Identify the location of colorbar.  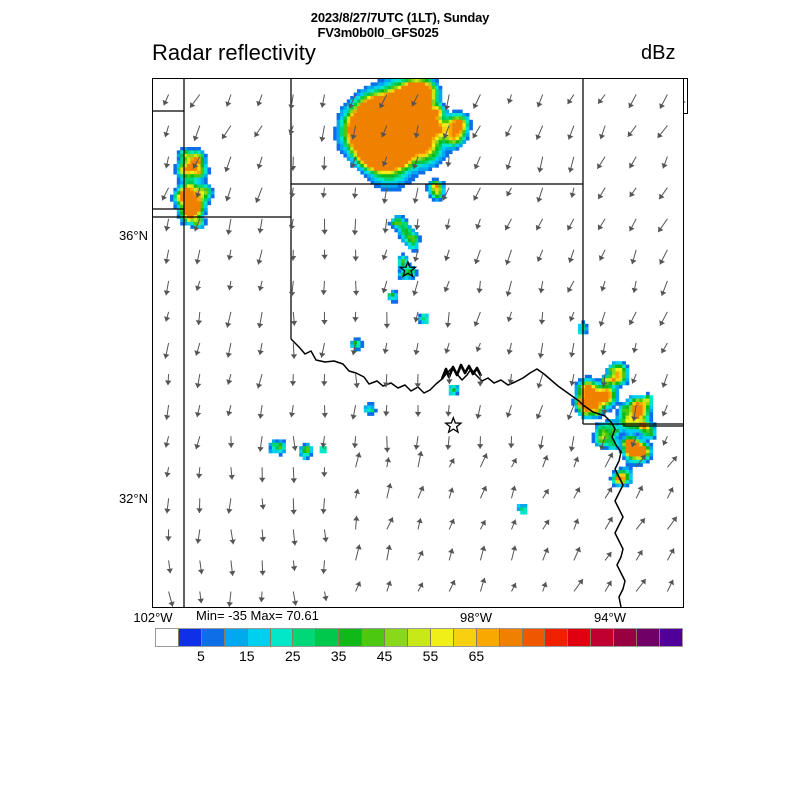
(419, 637).